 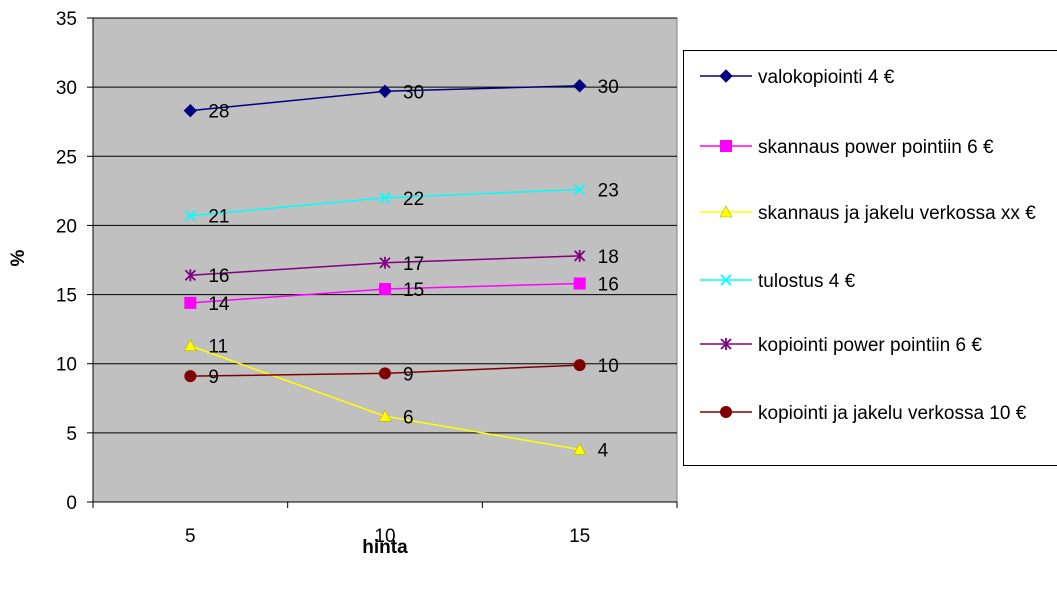 I want to click on legend-item: skannaus power pointiin 6 €, so click(x=877, y=148).